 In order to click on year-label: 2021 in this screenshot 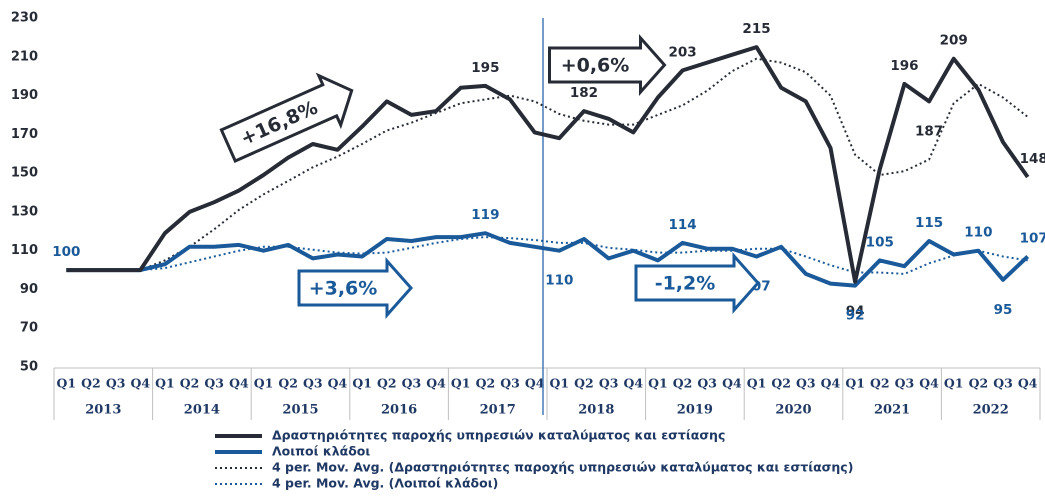, I will do `click(892, 410)`.